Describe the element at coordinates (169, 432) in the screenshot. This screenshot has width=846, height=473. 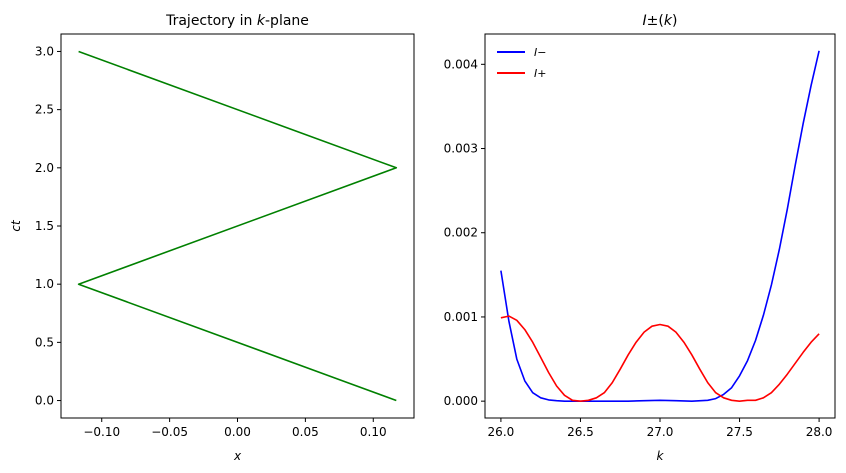
I see `trajectory-xtick-label: −0.05` at that location.